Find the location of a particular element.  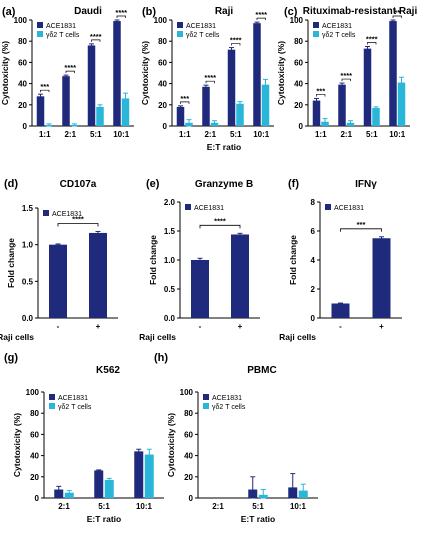

legend-label-e-0: ACE1831 is located at coordinates (209, 208).